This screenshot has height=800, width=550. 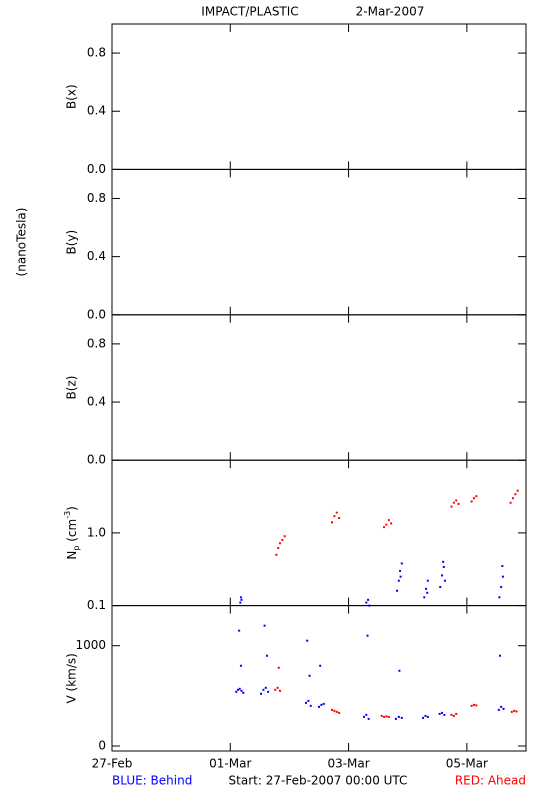 I want to click on y-axis-label: B(z), so click(x=72, y=388).